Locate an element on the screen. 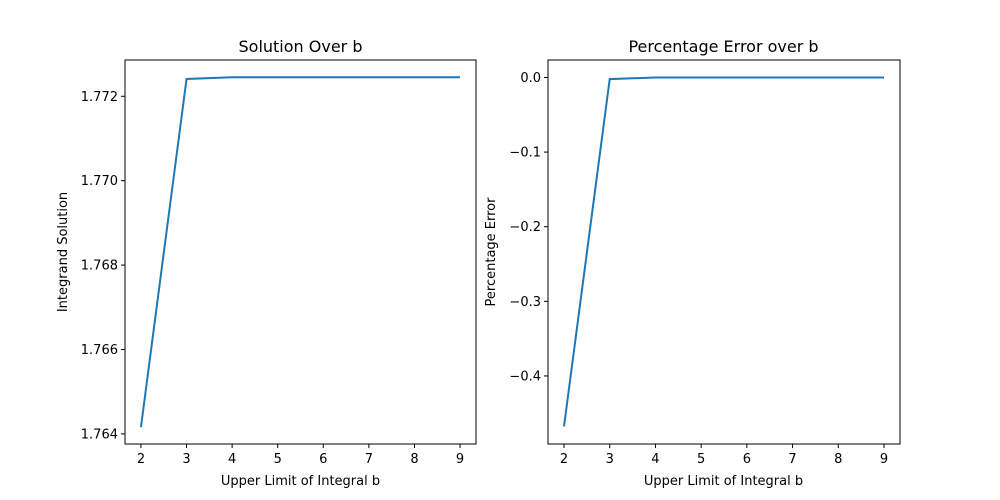 Image resolution: width=1000 pixels, height=500 pixels. y-tick-label: 1.772 is located at coordinates (99, 97).